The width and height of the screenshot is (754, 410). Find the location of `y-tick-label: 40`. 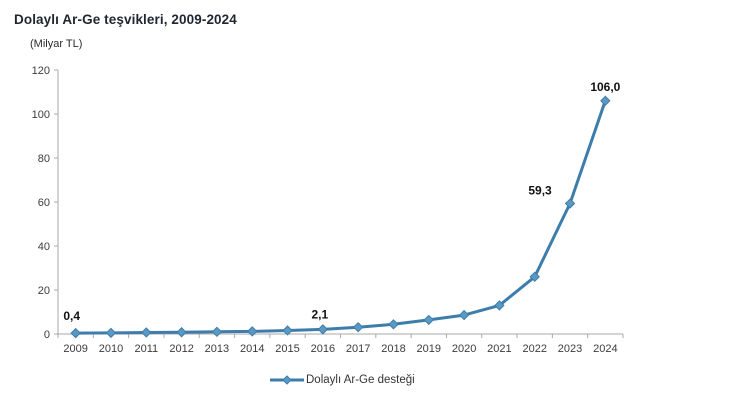

y-tick-label: 40 is located at coordinates (44, 247).